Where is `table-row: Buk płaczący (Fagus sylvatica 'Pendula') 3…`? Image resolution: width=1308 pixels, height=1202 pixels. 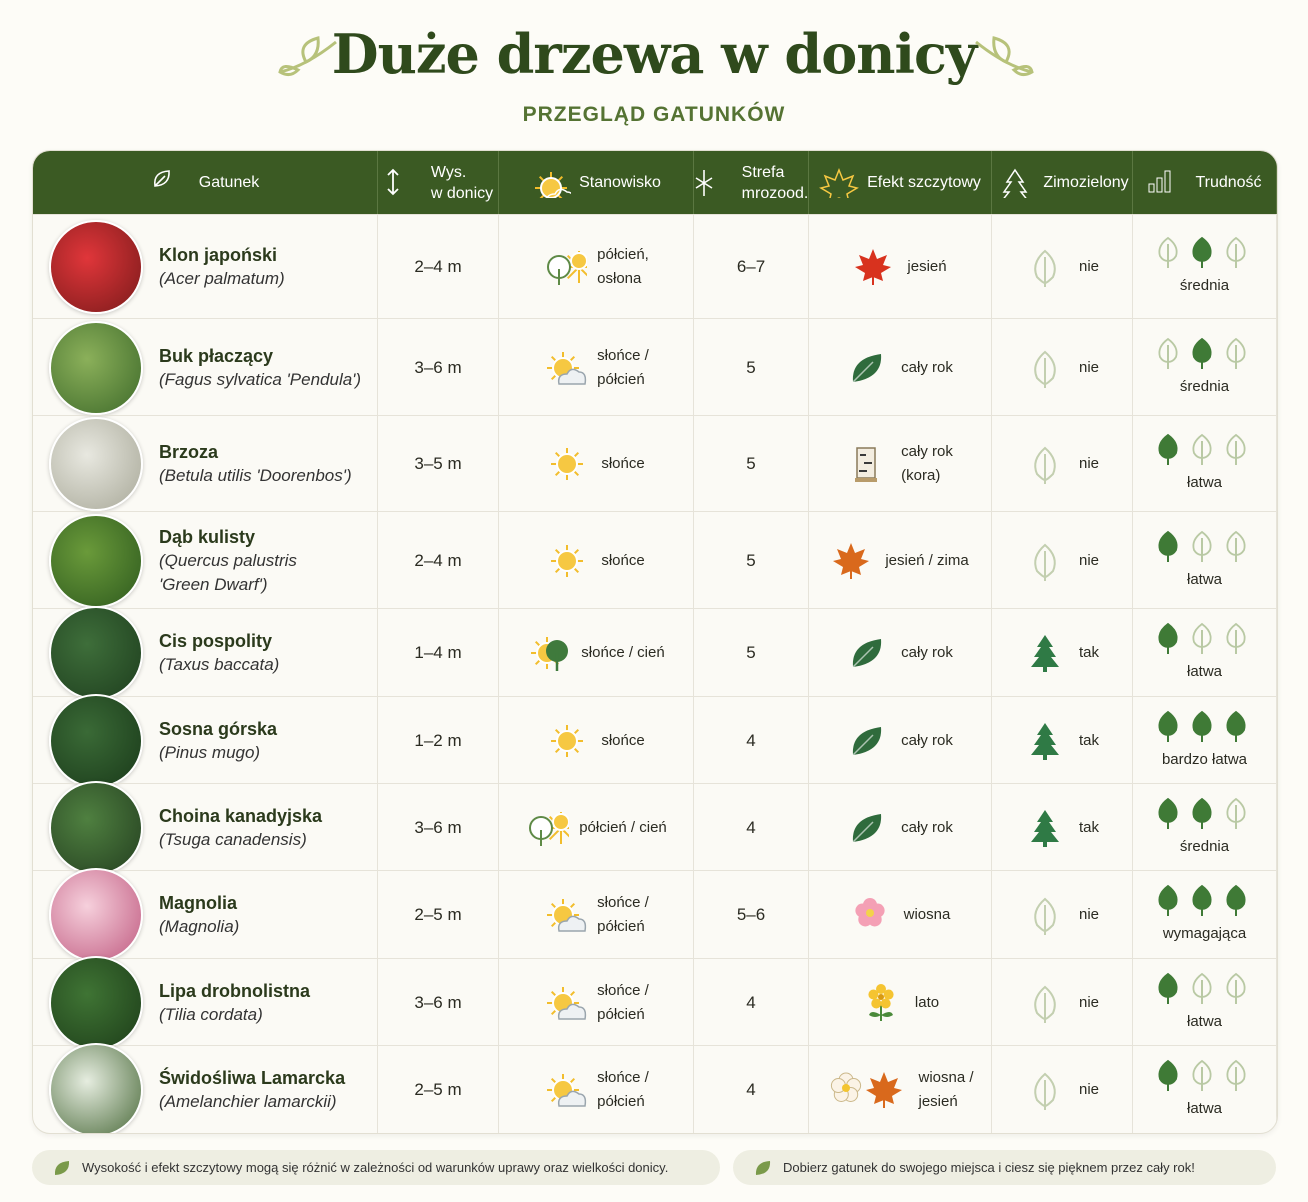
table-row: Buk płaczący (Fagus sylvatica 'Pendula') 3… is located at coordinates (655, 367).